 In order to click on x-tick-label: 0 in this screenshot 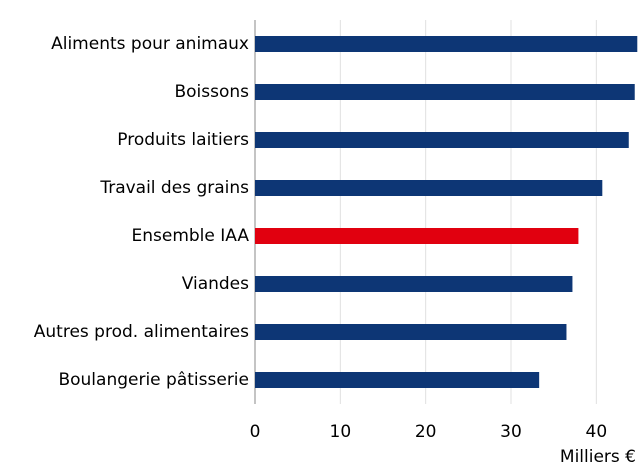, I will do `click(255, 432)`.